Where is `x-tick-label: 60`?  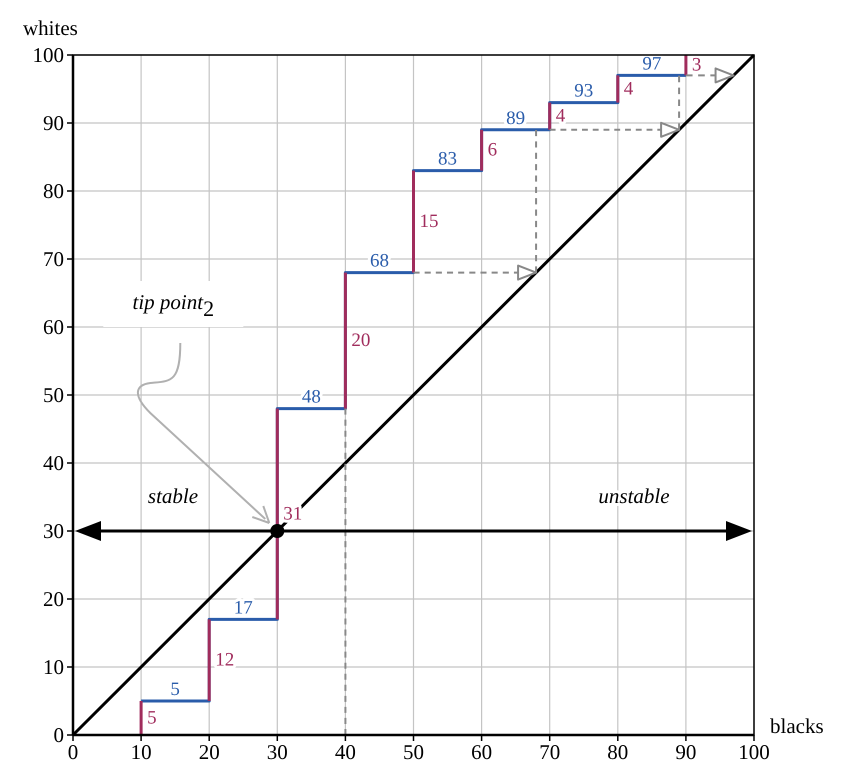
x-tick-label: 60 is located at coordinates (481, 752).